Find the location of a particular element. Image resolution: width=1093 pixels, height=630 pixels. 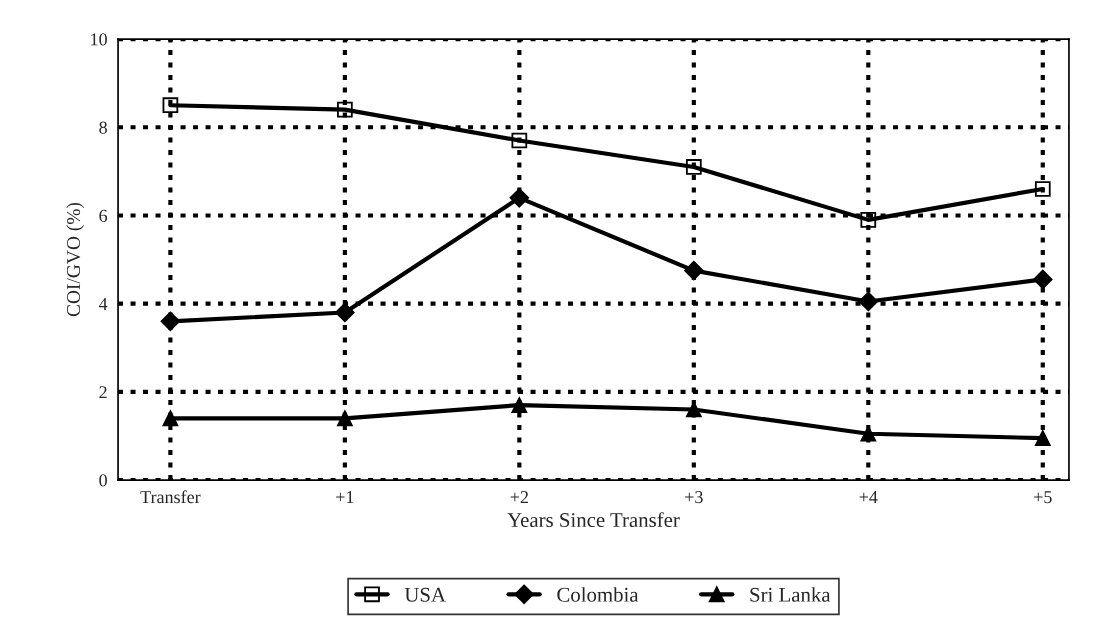

x-tick-label: +2 is located at coordinates (519, 497).